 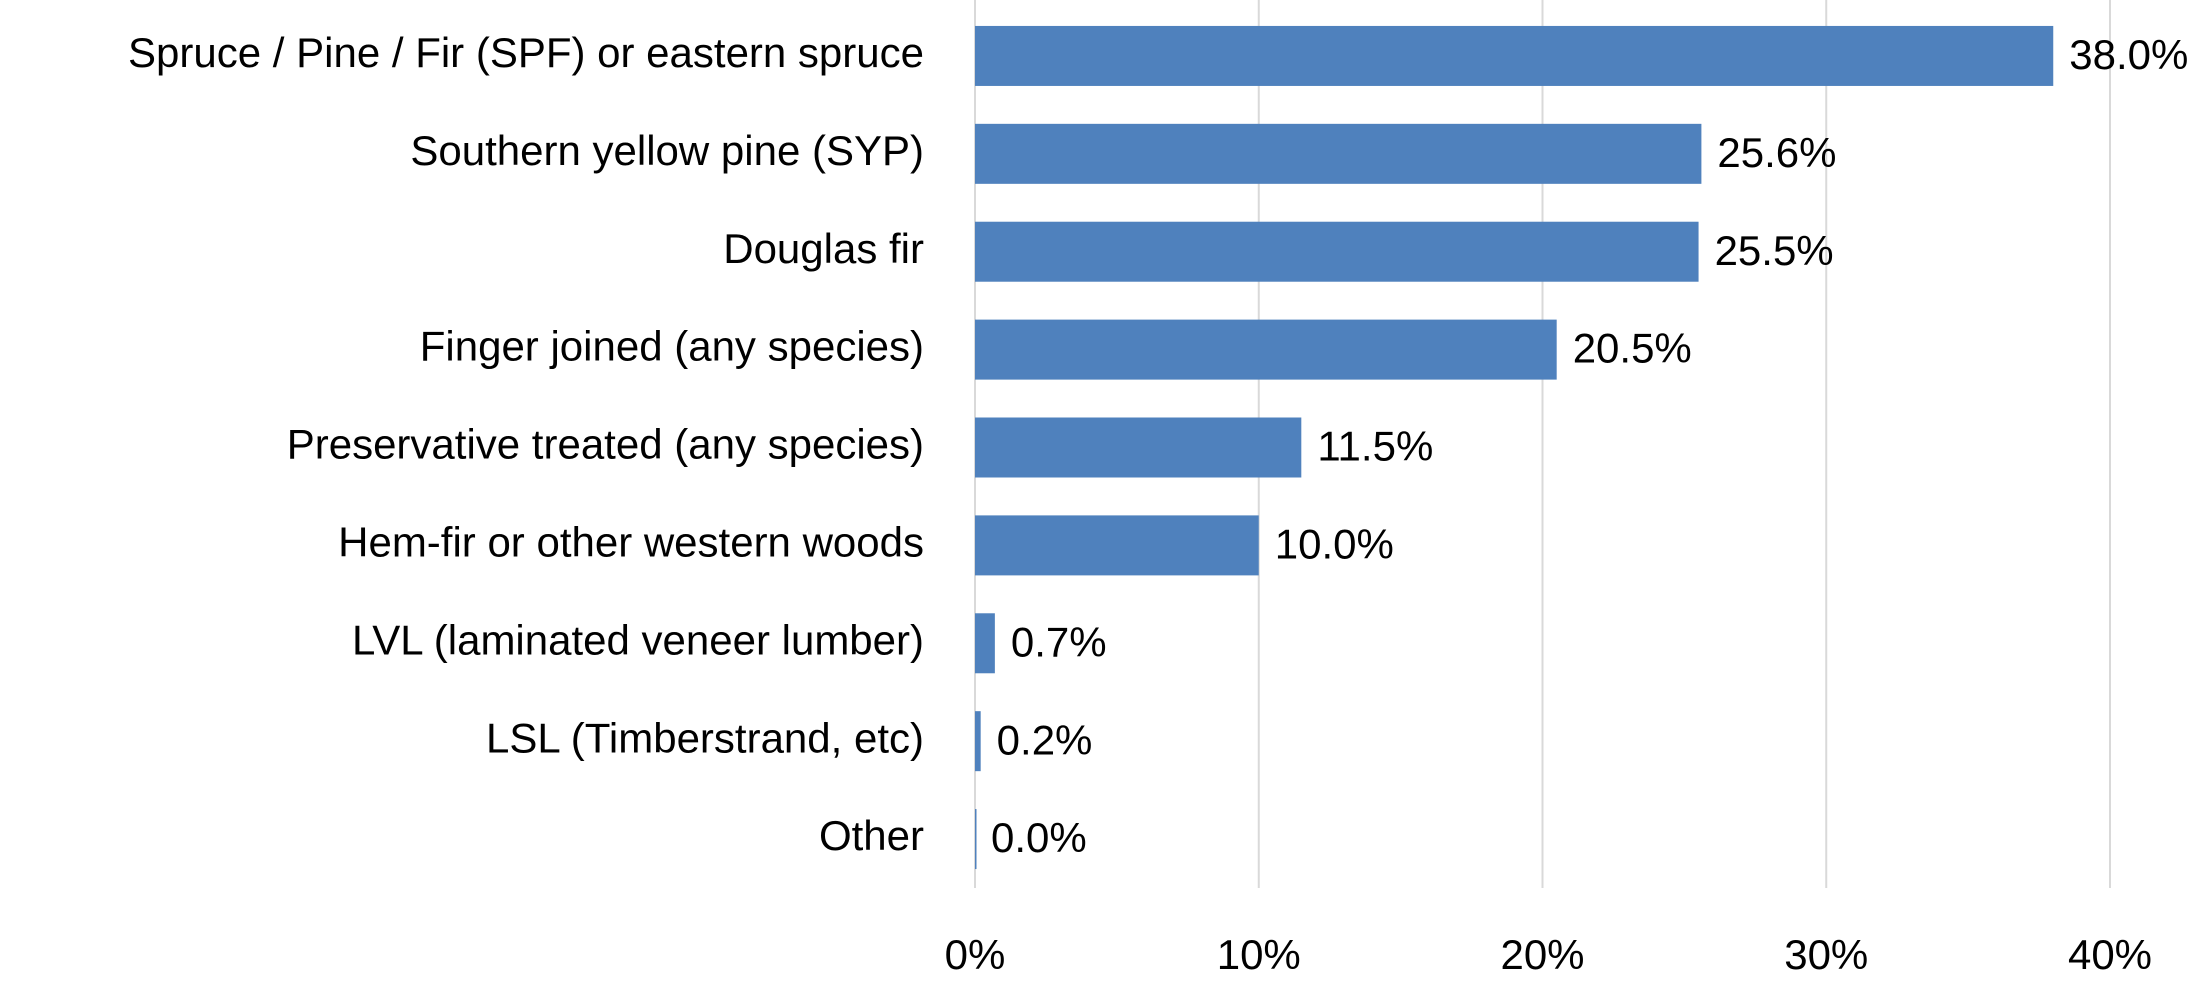 What do you see at coordinates (605, 444) in the screenshot?
I see `y-tick-label: Preservative treated (any species)` at bounding box center [605, 444].